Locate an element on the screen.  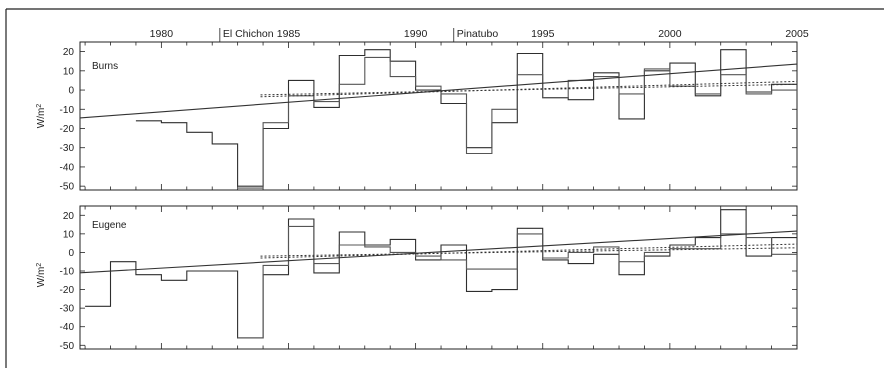
eugene-y-axis-label-unit: W/m is located at coordinates (41, 277).